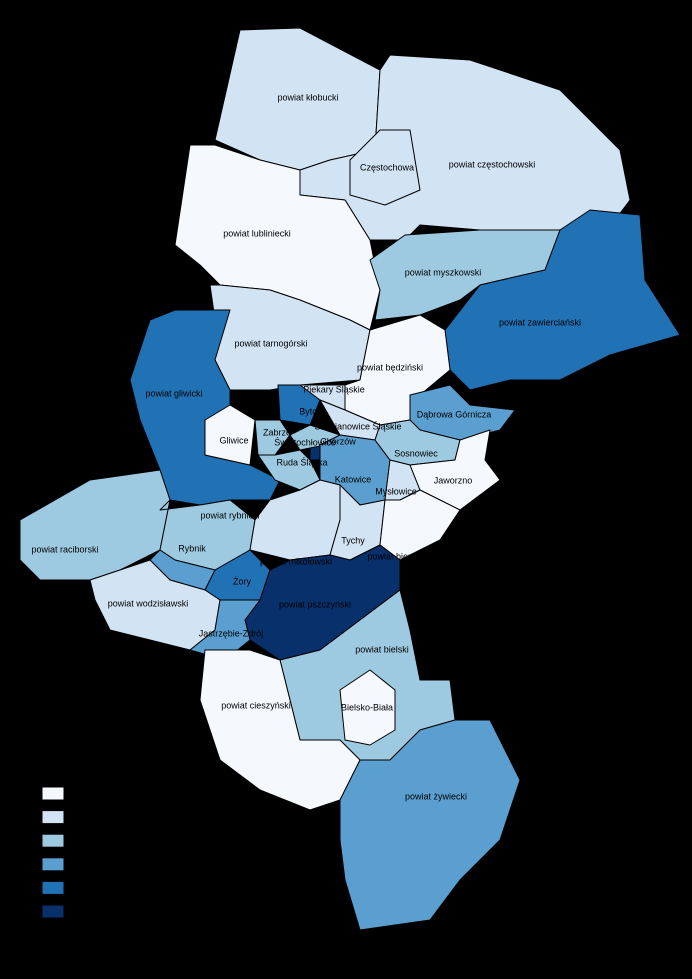 The height and width of the screenshot is (979, 692). Describe the element at coordinates (315, 604) in the screenshot. I see `region-label: powiat pszczyński` at that location.